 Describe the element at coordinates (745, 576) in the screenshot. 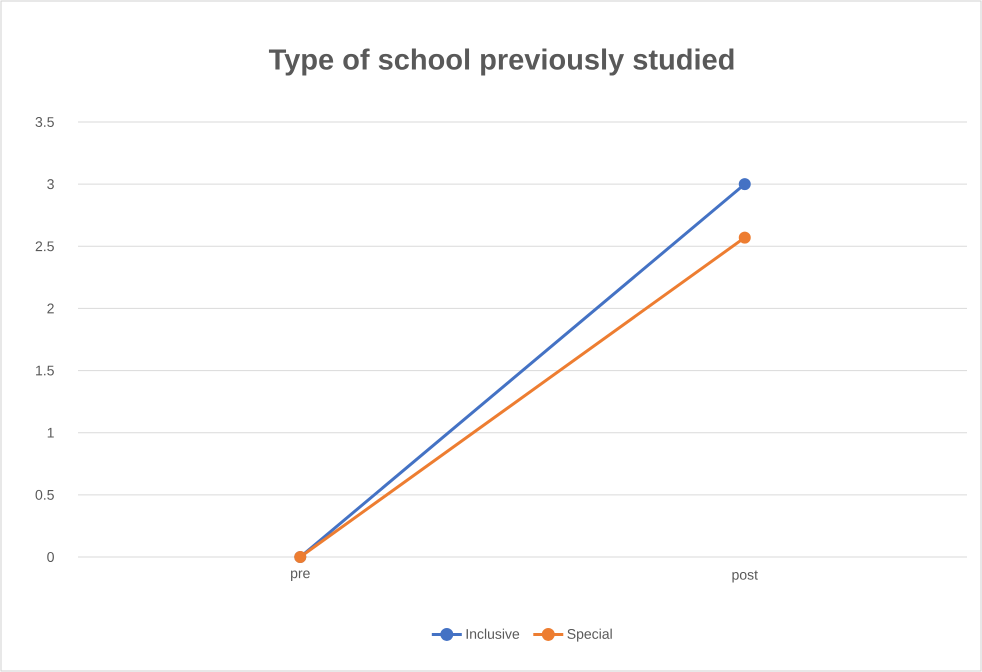

I see `x-tick-label: post` at that location.